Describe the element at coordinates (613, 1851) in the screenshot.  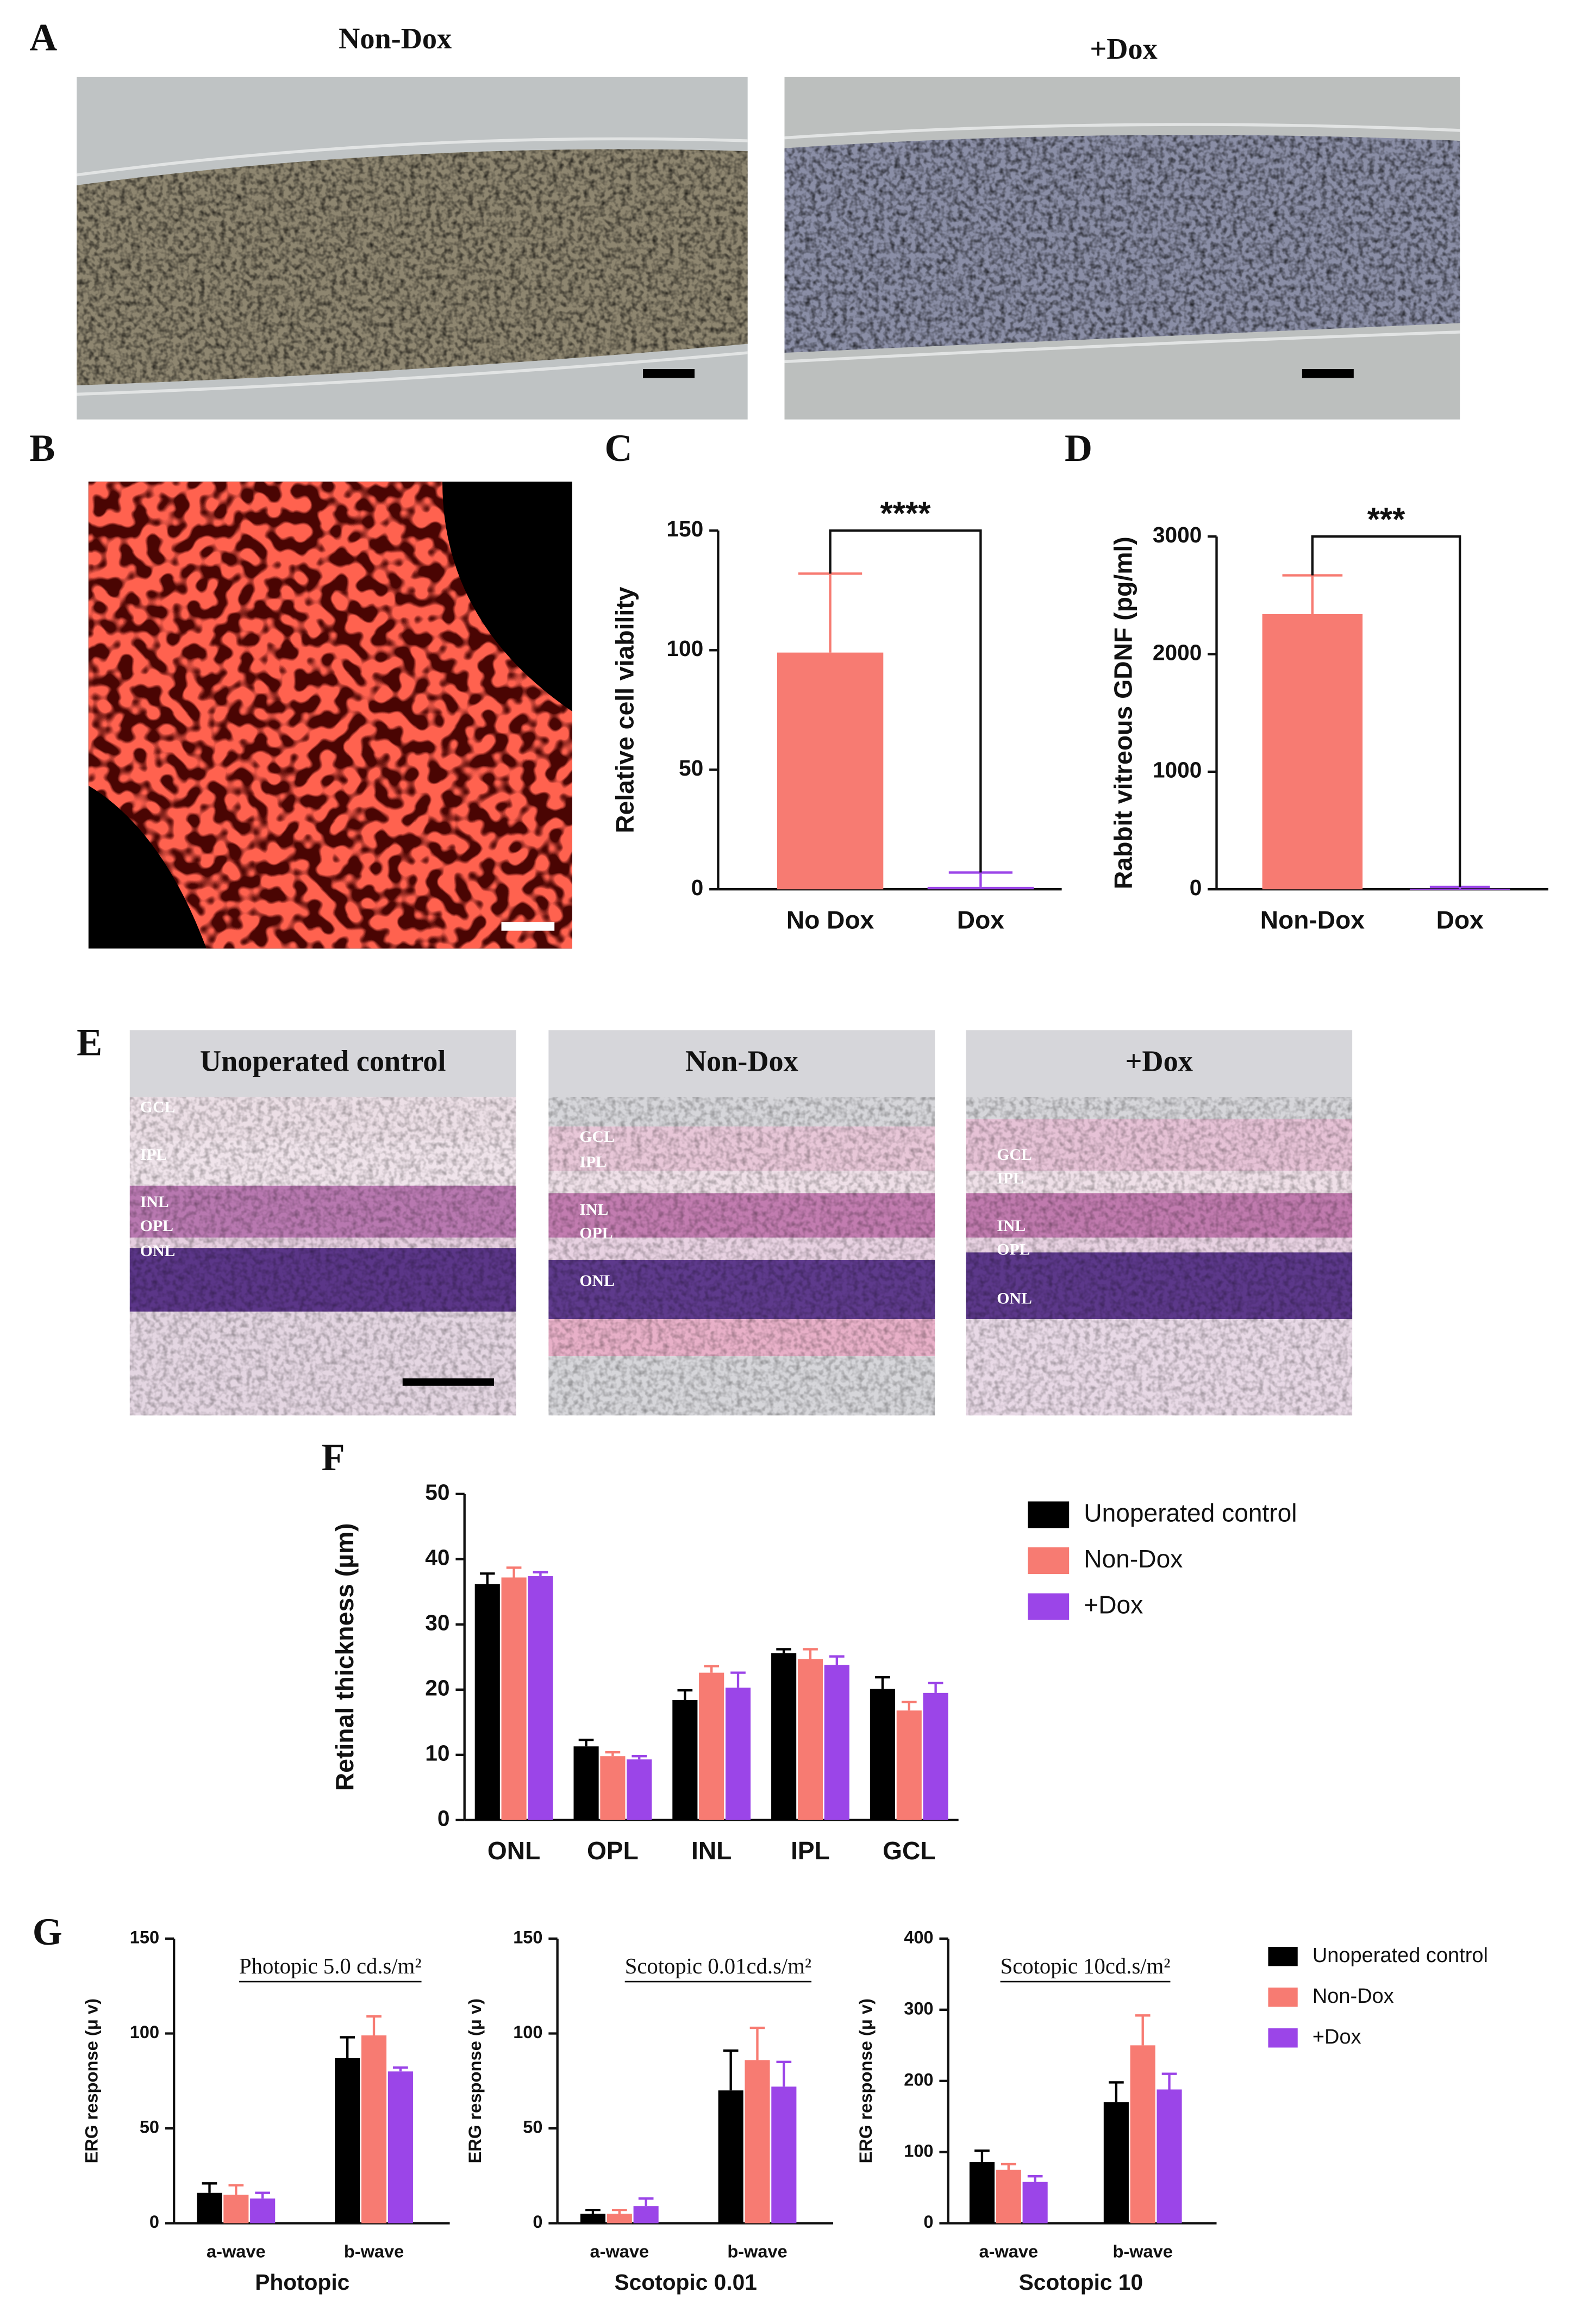
I see `x-tick-label: OPL` at that location.